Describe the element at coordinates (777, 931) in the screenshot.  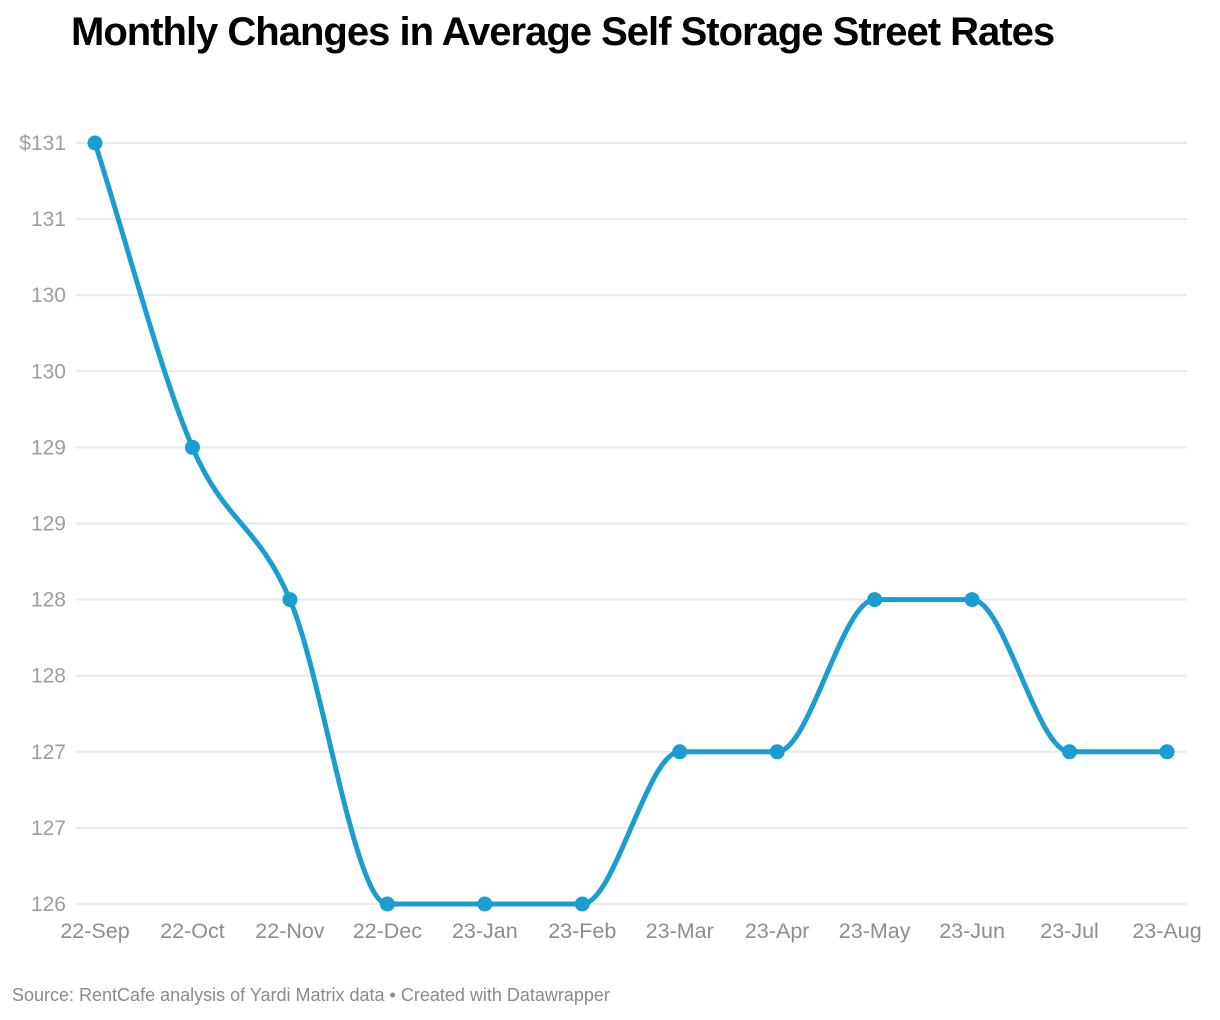
I see `x-tick-label: 23-Apr` at that location.